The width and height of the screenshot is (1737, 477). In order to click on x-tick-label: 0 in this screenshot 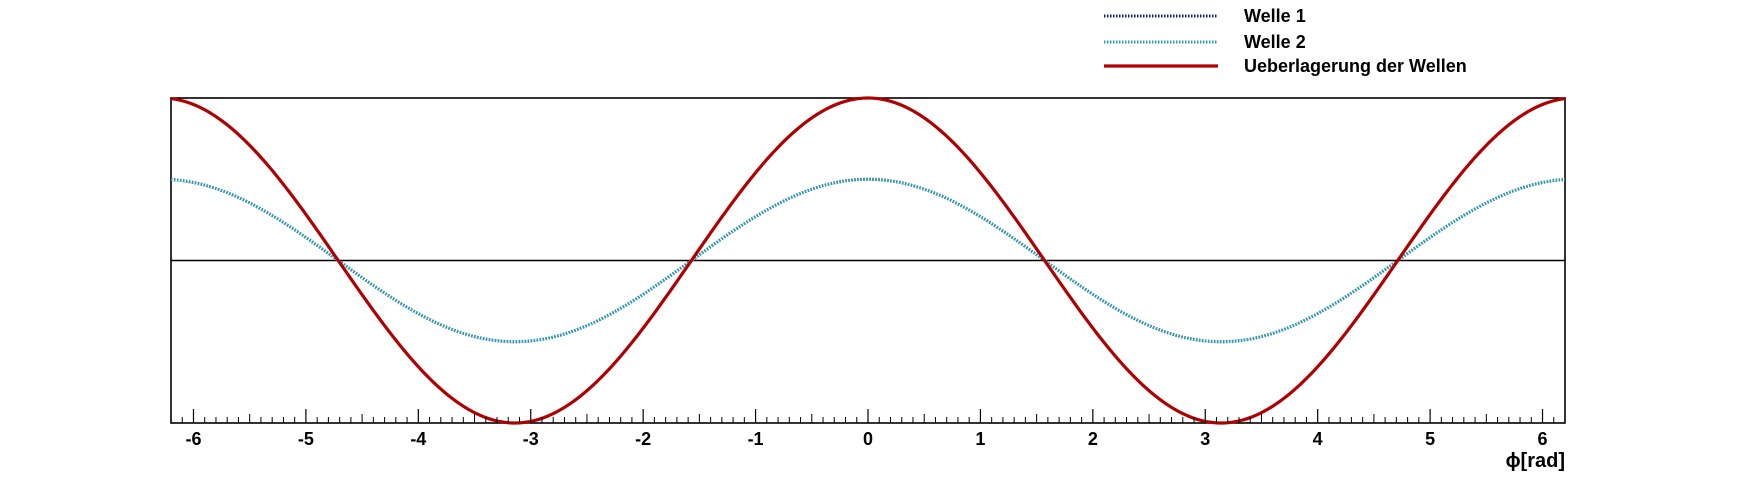, I will do `click(868, 439)`.